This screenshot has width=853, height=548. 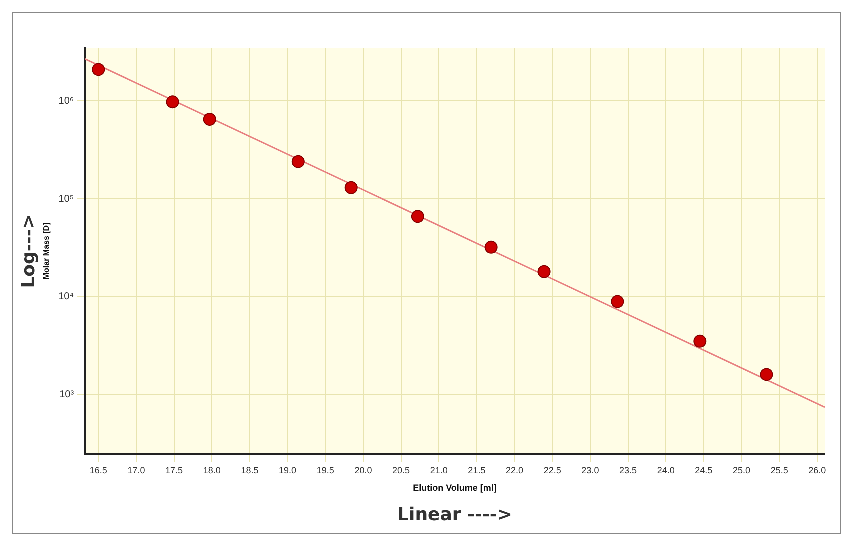 I want to click on x-tick-label: 18.5, so click(x=250, y=470).